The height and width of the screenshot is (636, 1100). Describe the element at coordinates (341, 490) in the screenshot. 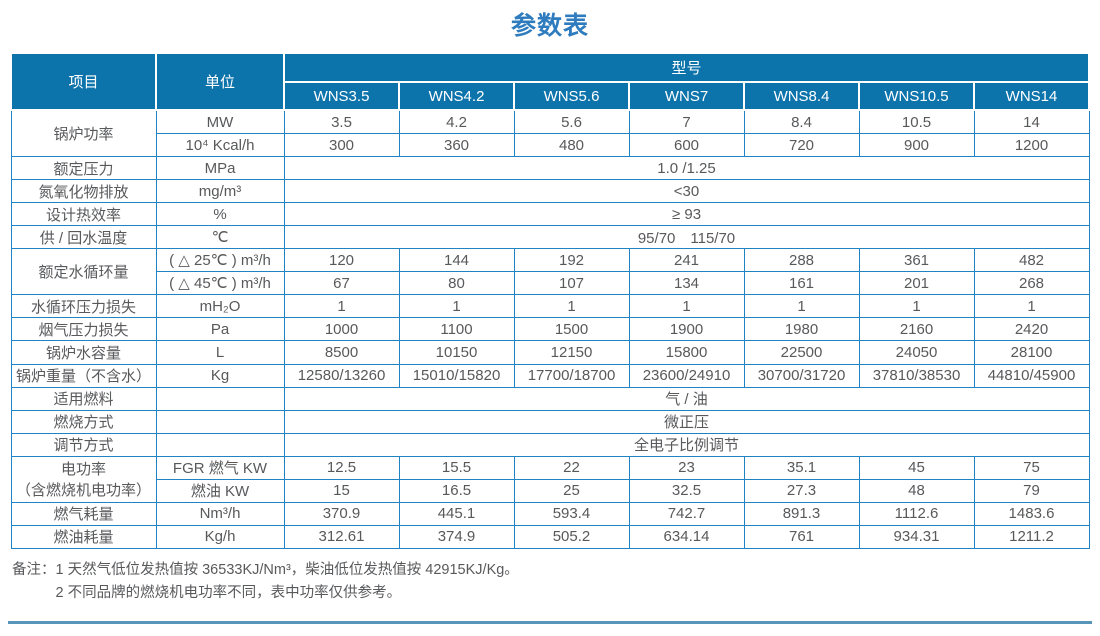

I see `value-cell: 15` at that location.